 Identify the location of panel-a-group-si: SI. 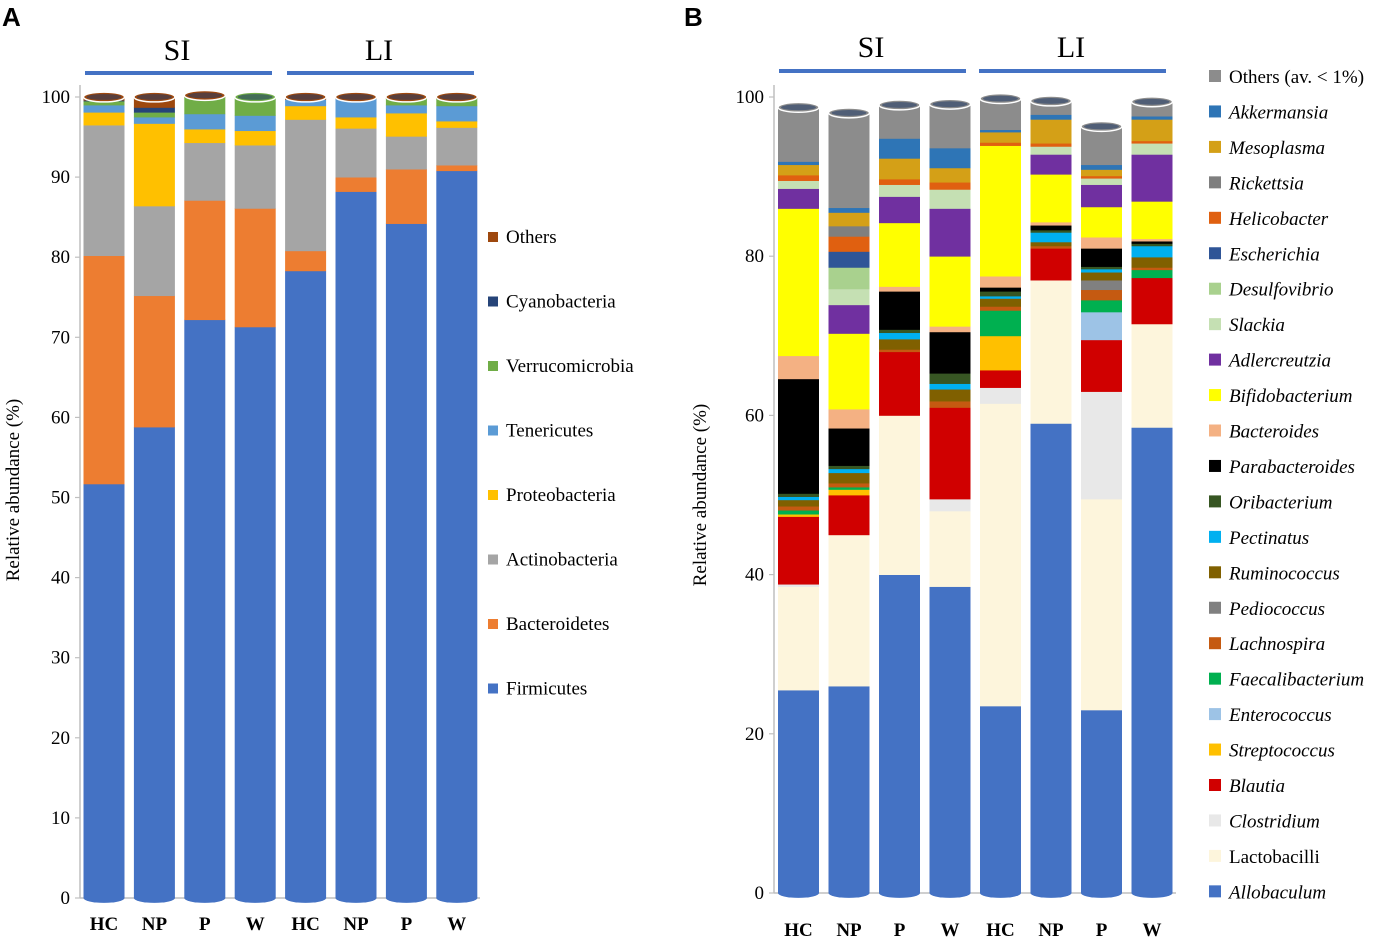
(177, 50).